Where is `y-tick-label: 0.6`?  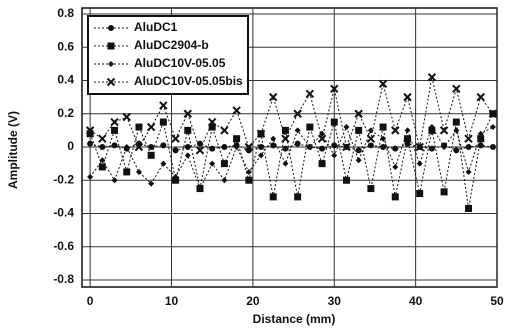
y-tick-label: 0.6 is located at coordinates (65, 46).